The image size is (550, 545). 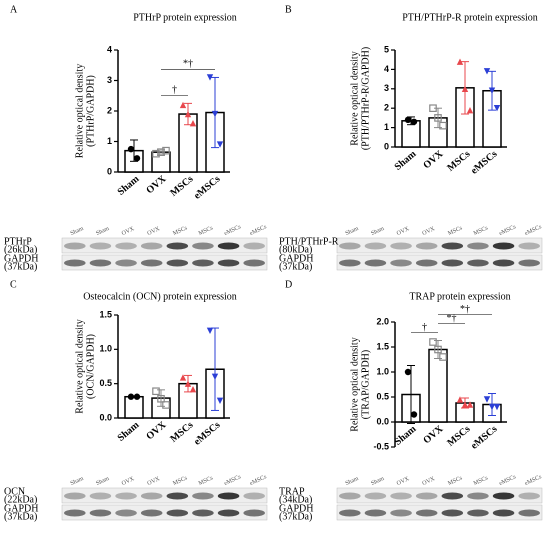 I want to click on panel-letter: C, so click(x=13, y=284).